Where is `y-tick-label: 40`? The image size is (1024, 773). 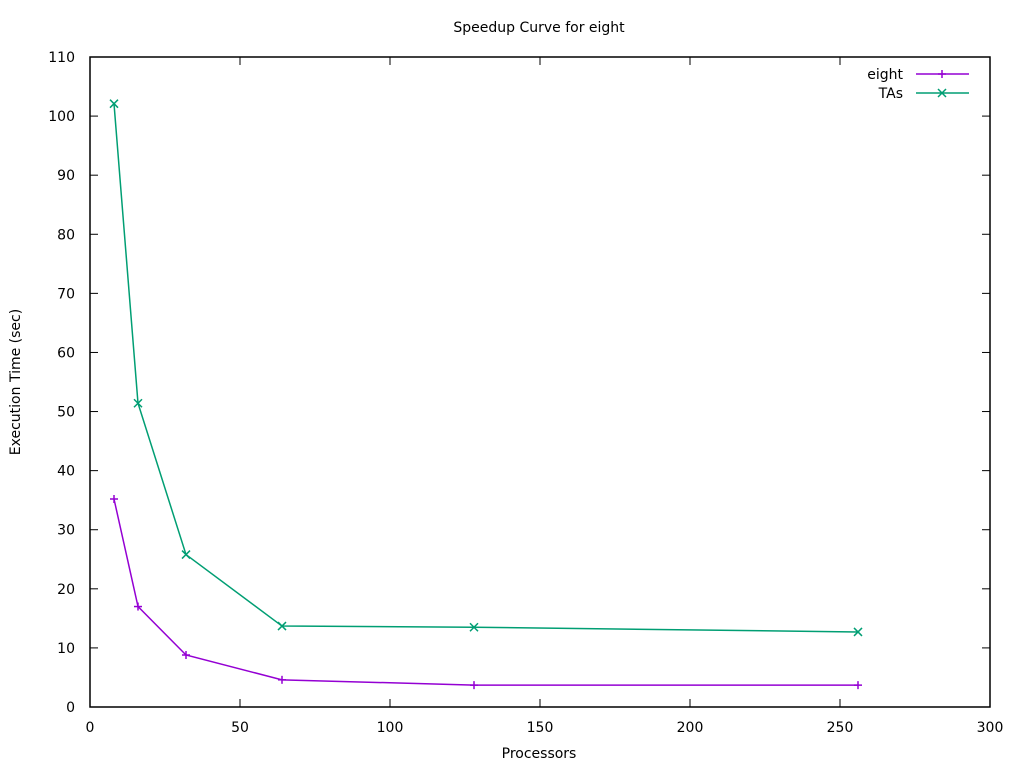 y-tick-label: 40 is located at coordinates (66, 472).